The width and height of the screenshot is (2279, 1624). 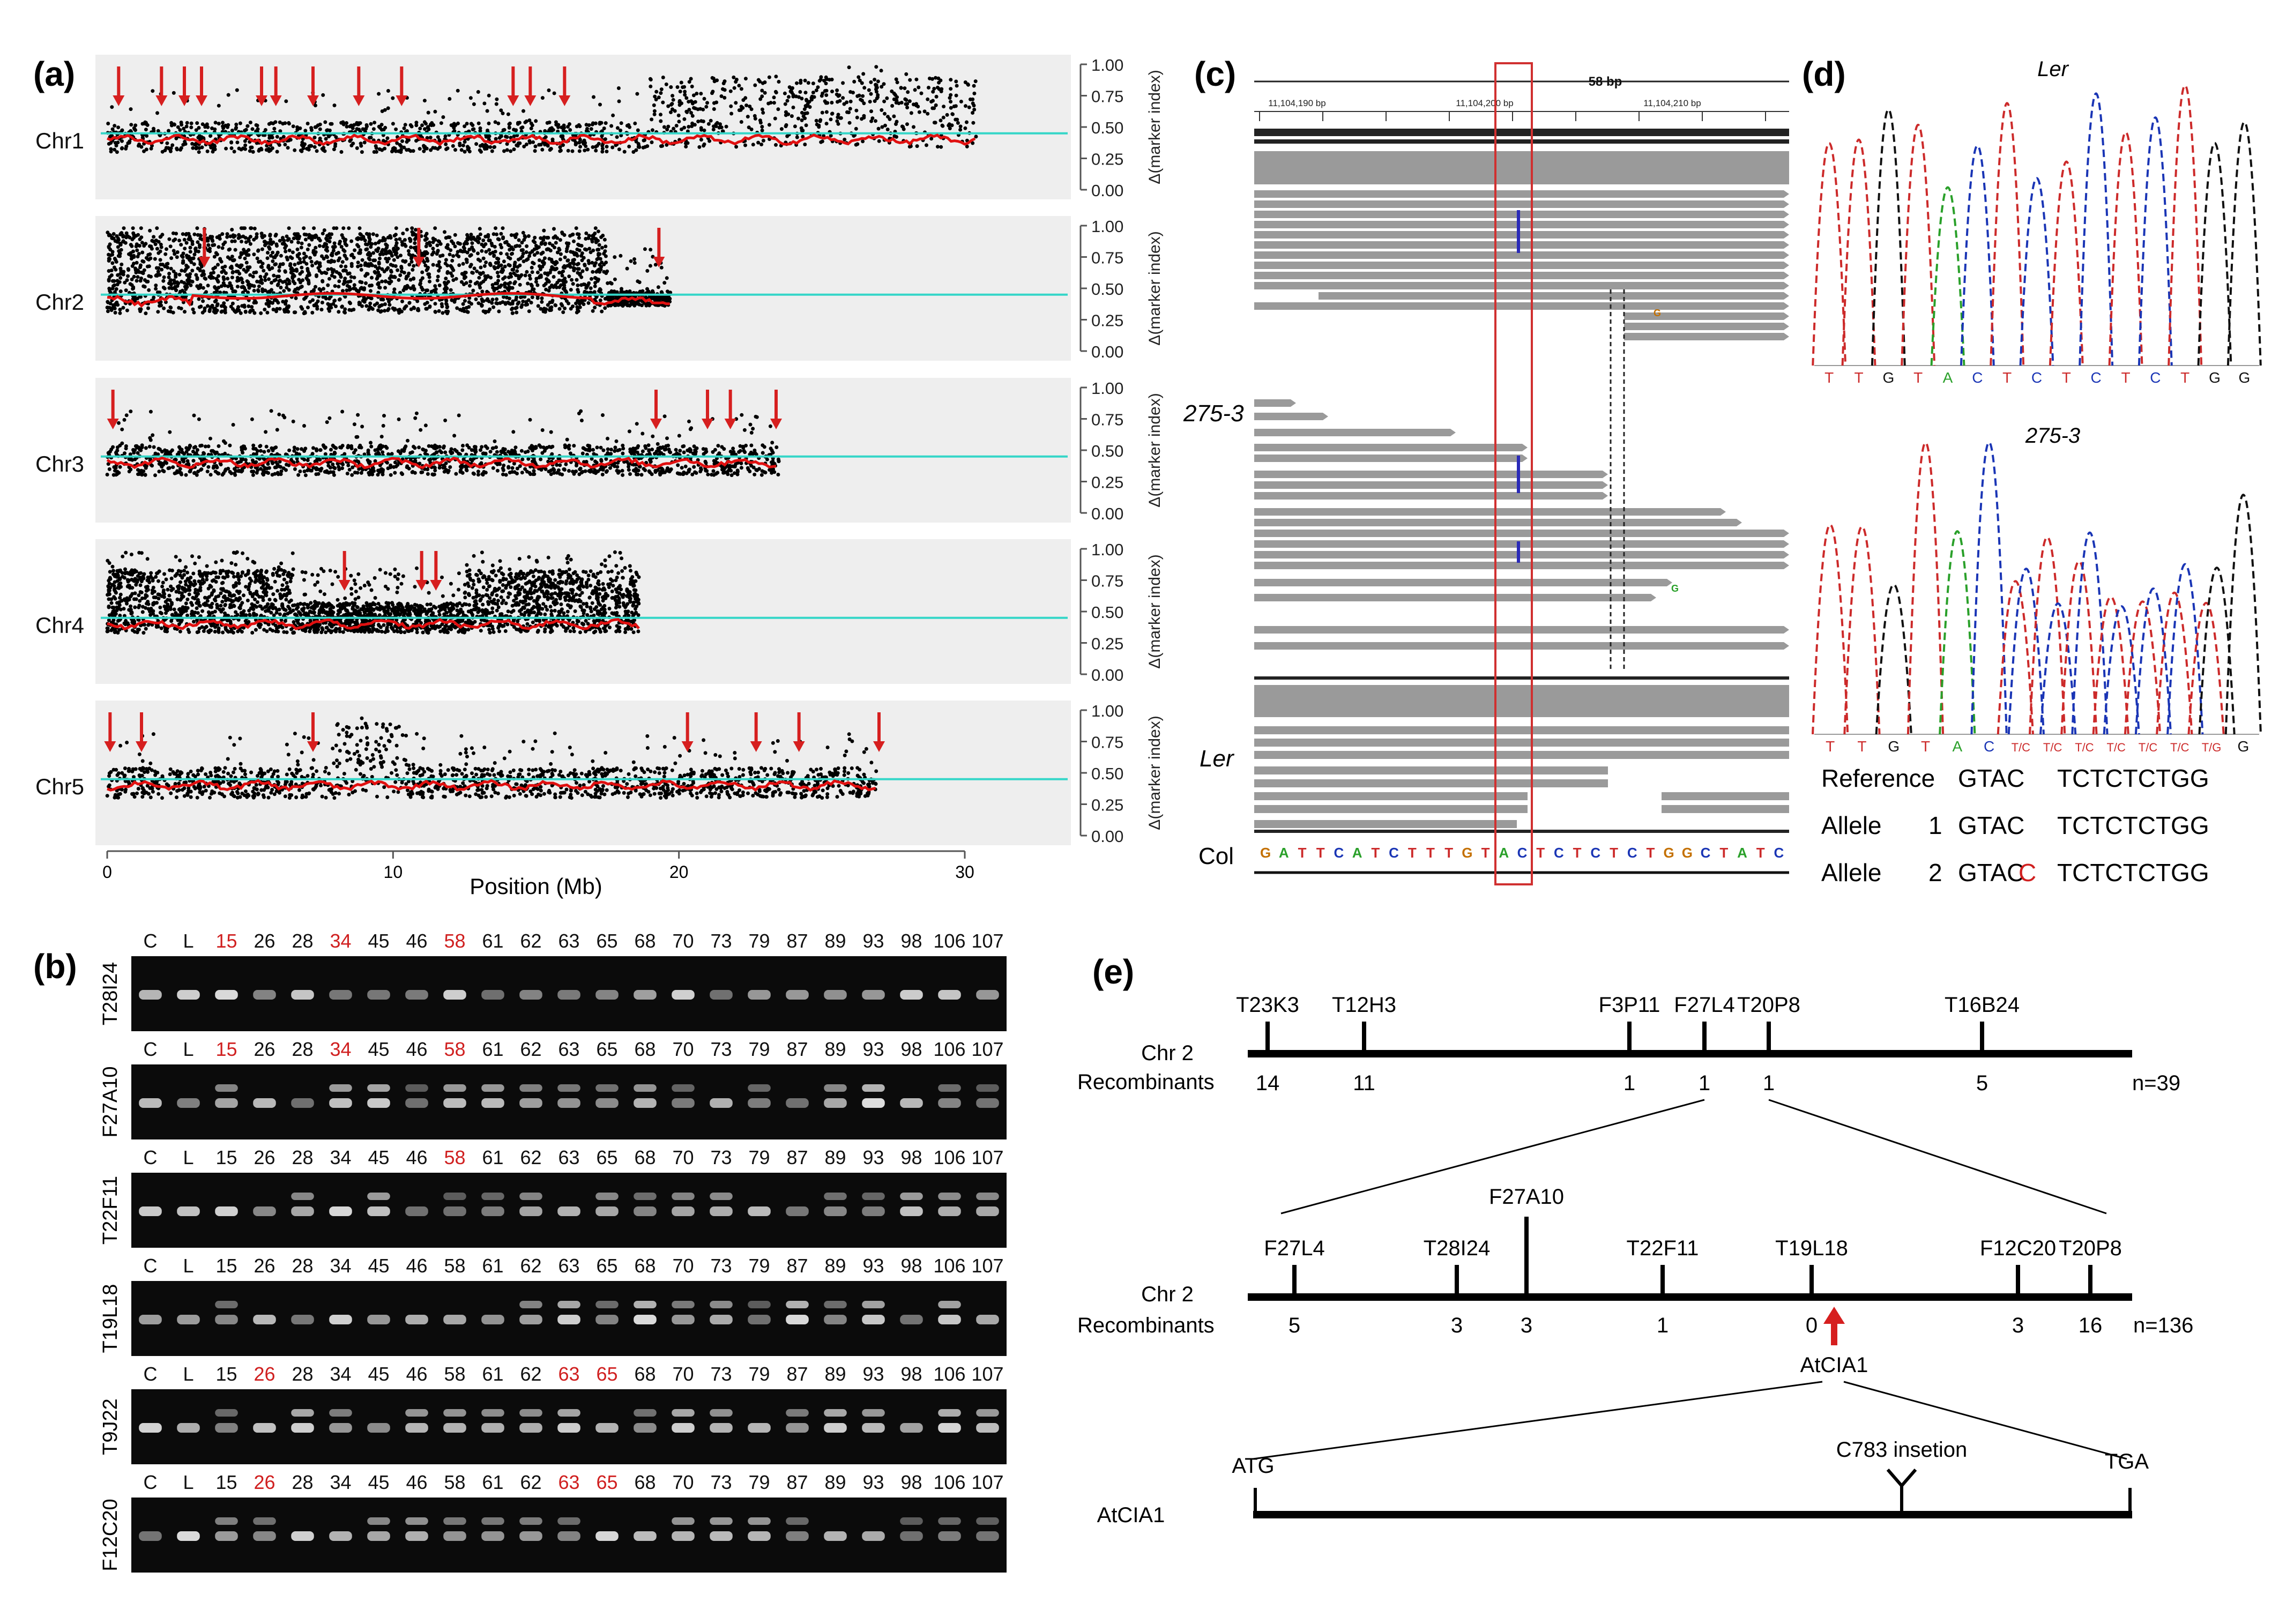 I want to click on panel-c-label: (c), so click(x=1215, y=74).